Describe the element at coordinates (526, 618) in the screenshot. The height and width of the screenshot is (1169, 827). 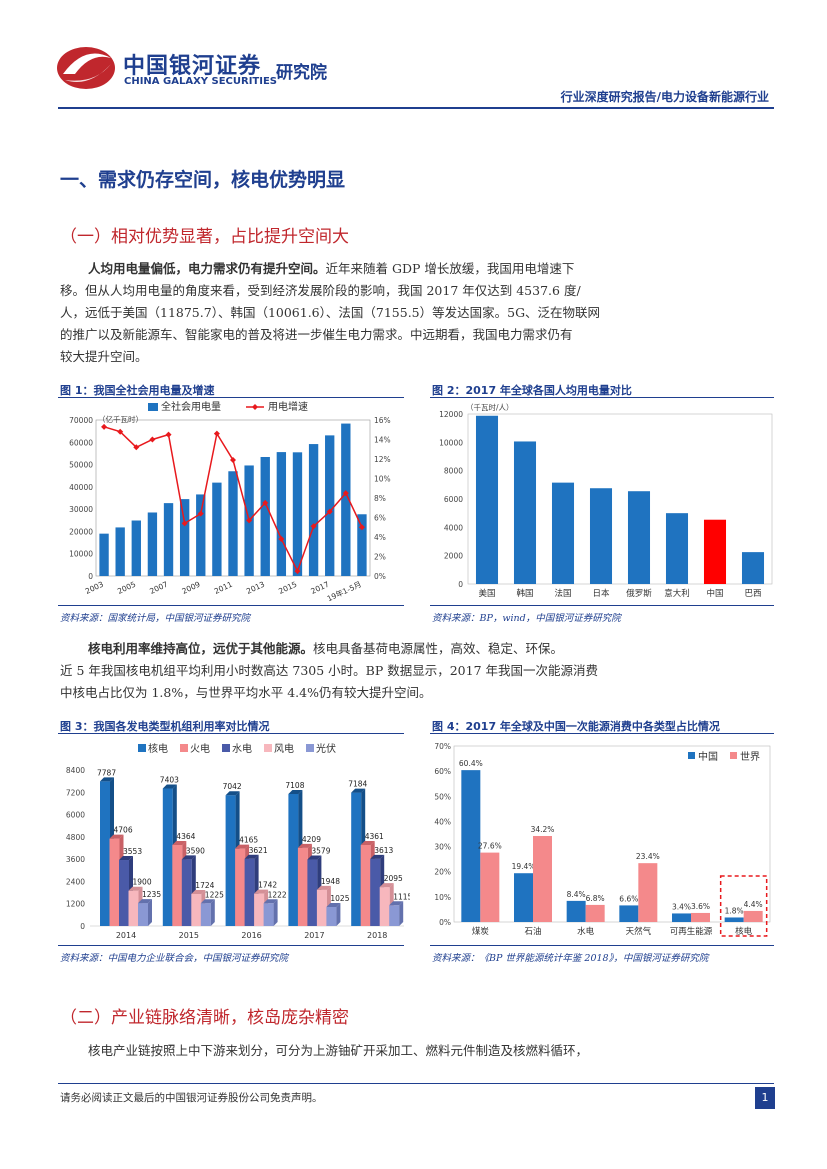
I see `fig2-source: 资料来源：BP，wind，中国银河证券研究院` at that location.